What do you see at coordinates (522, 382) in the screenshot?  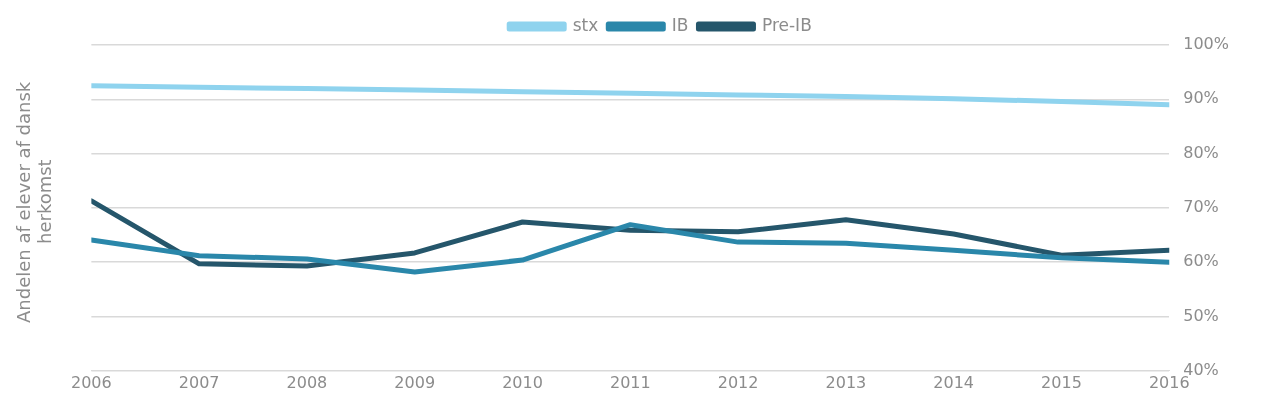 I see `x-tick-label: 2010` at bounding box center [522, 382].